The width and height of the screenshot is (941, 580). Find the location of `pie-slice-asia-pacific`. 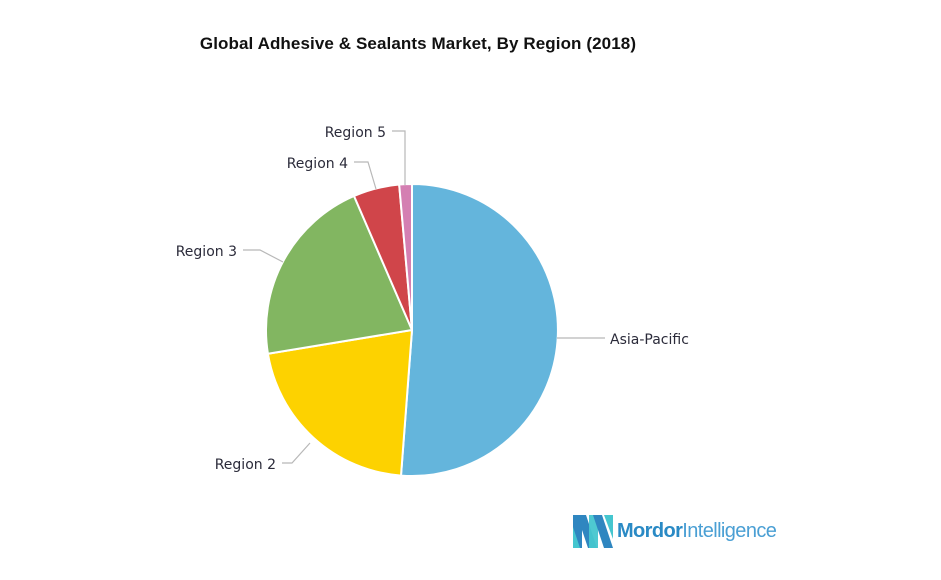

pie-slice-asia-pacific is located at coordinates (479, 330).